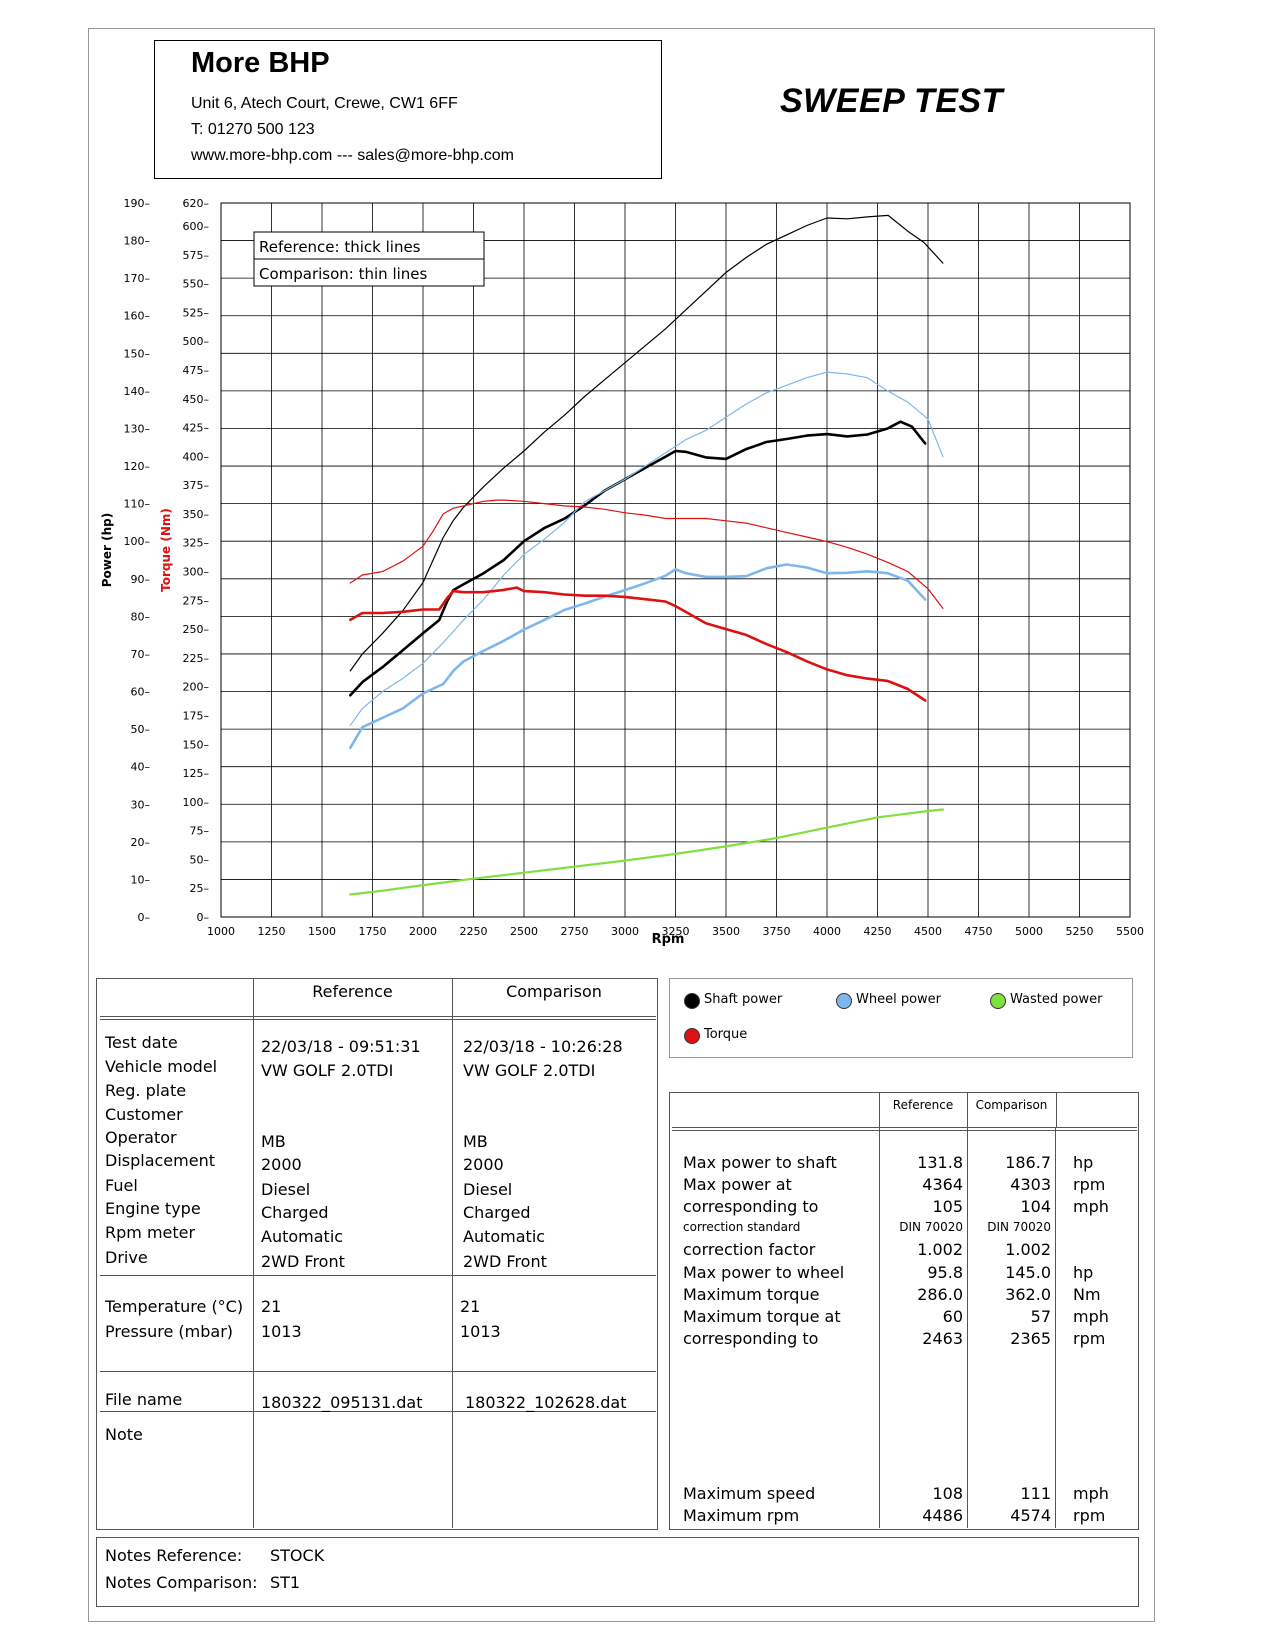 Image resolution: width=1275 pixels, height=1650 pixels. I want to click on result-comparison: 111, so click(1035, 1493).